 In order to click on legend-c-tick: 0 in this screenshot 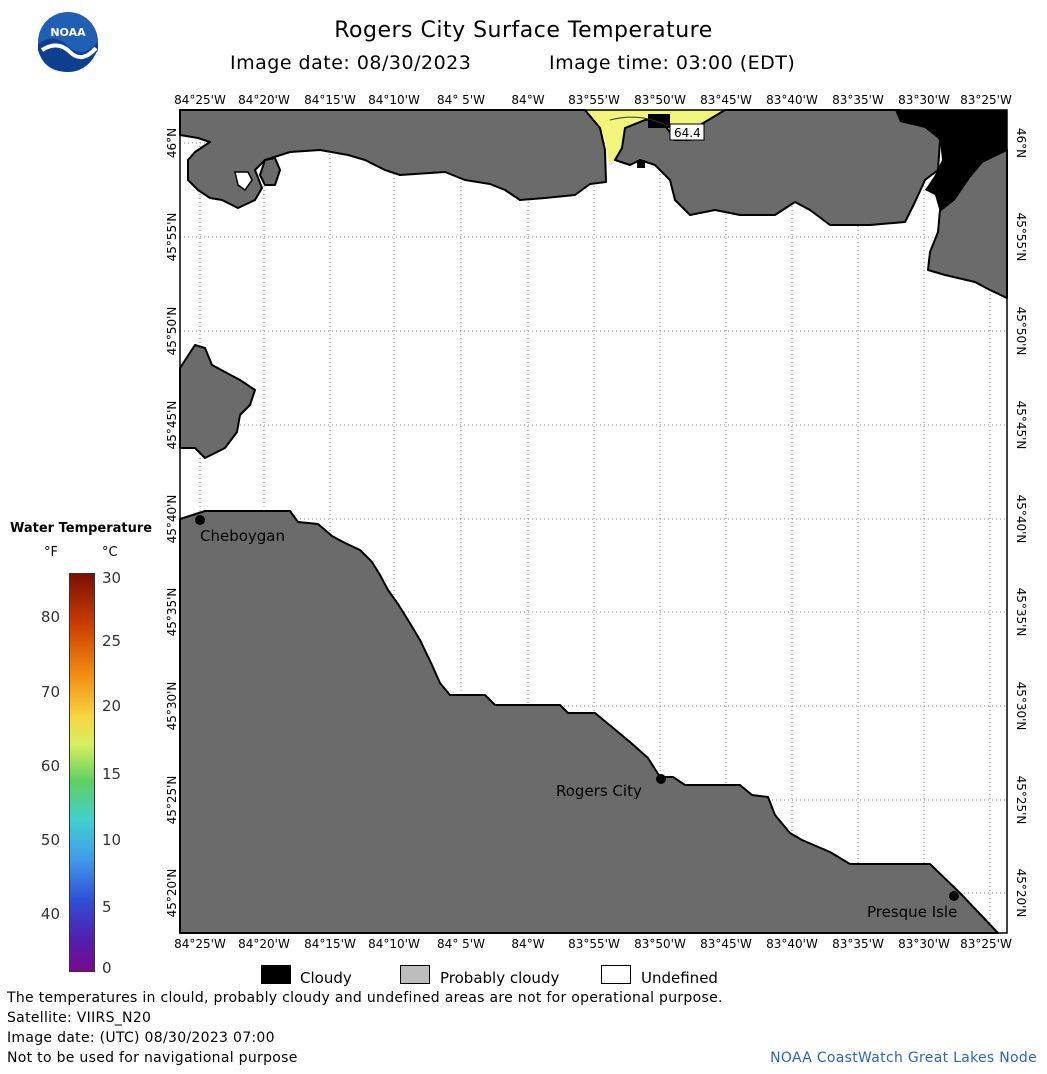, I will do `click(107, 968)`.